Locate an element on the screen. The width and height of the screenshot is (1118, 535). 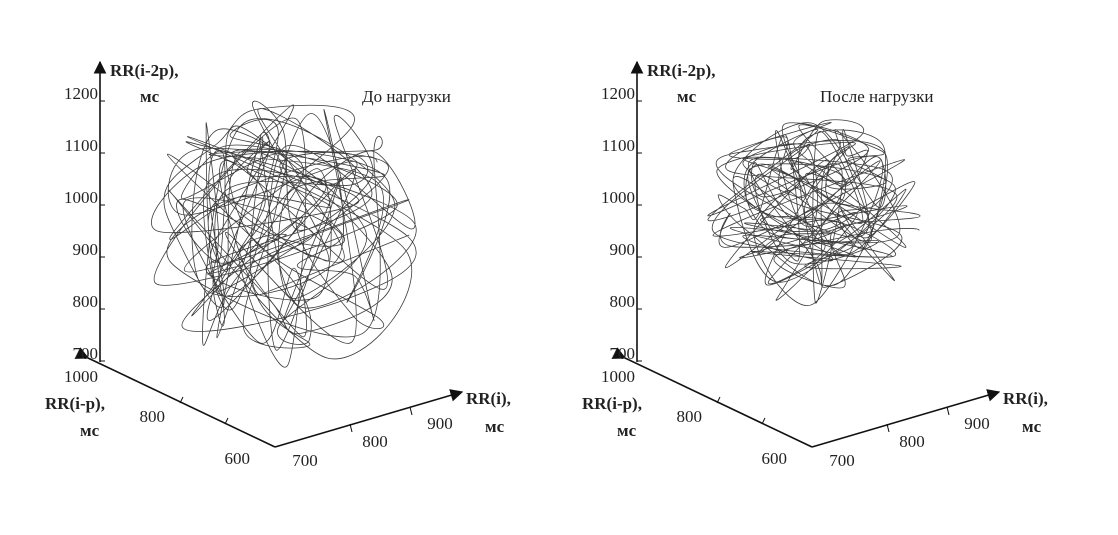
panel-title: До нагрузки is located at coordinates (406, 96).